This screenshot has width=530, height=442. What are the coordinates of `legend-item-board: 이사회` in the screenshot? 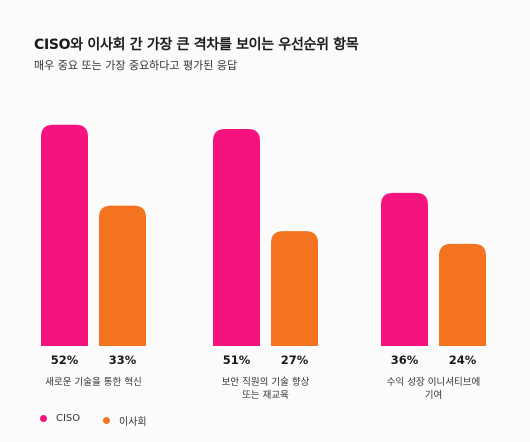 It's located at (125, 420).